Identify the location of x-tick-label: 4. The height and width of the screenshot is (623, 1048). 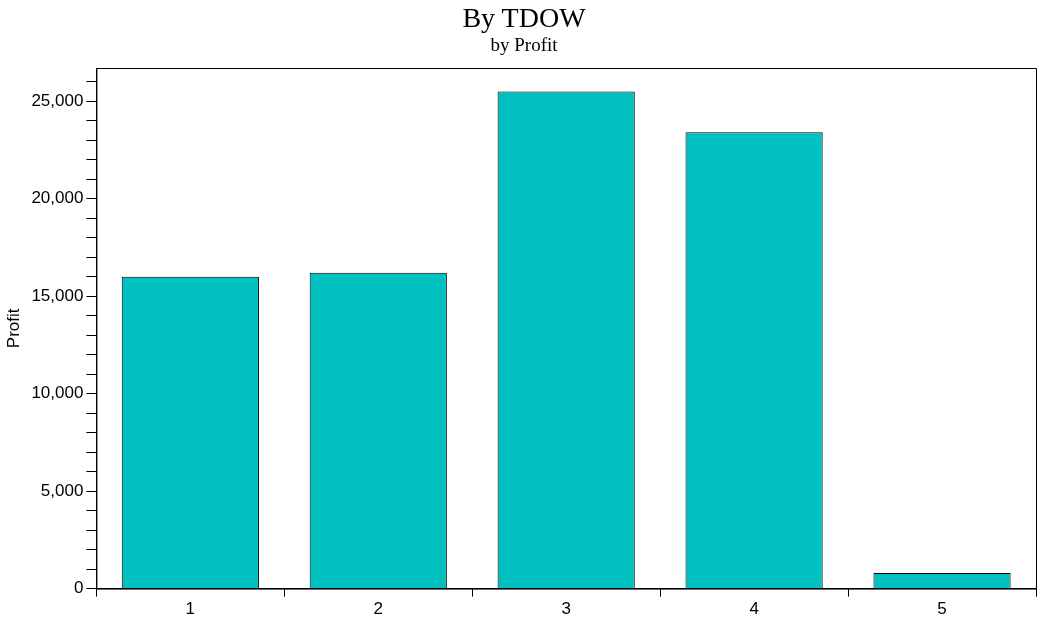
(754, 609).